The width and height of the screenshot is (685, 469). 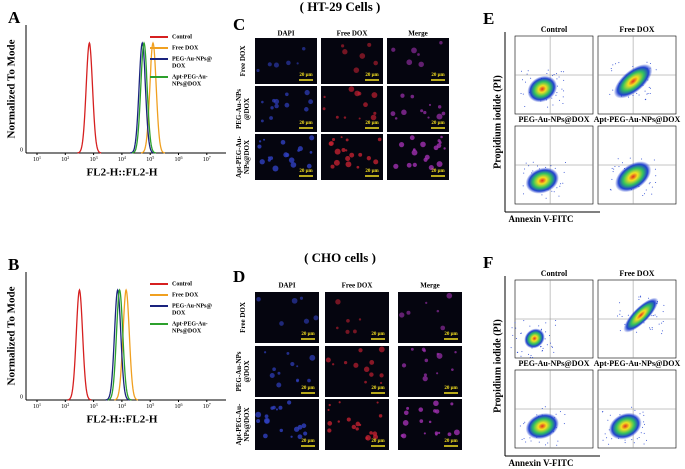 I want to click on x-tick-label: 10², so click(x=65, y=406).